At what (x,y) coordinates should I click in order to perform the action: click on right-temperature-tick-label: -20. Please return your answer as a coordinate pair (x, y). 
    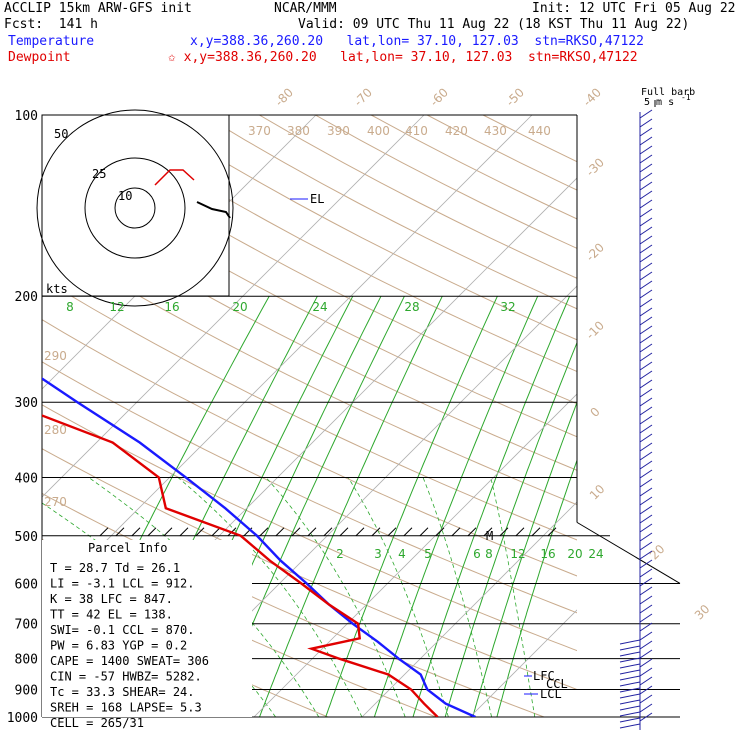
    Looking at the image, I should click on (595, 252).